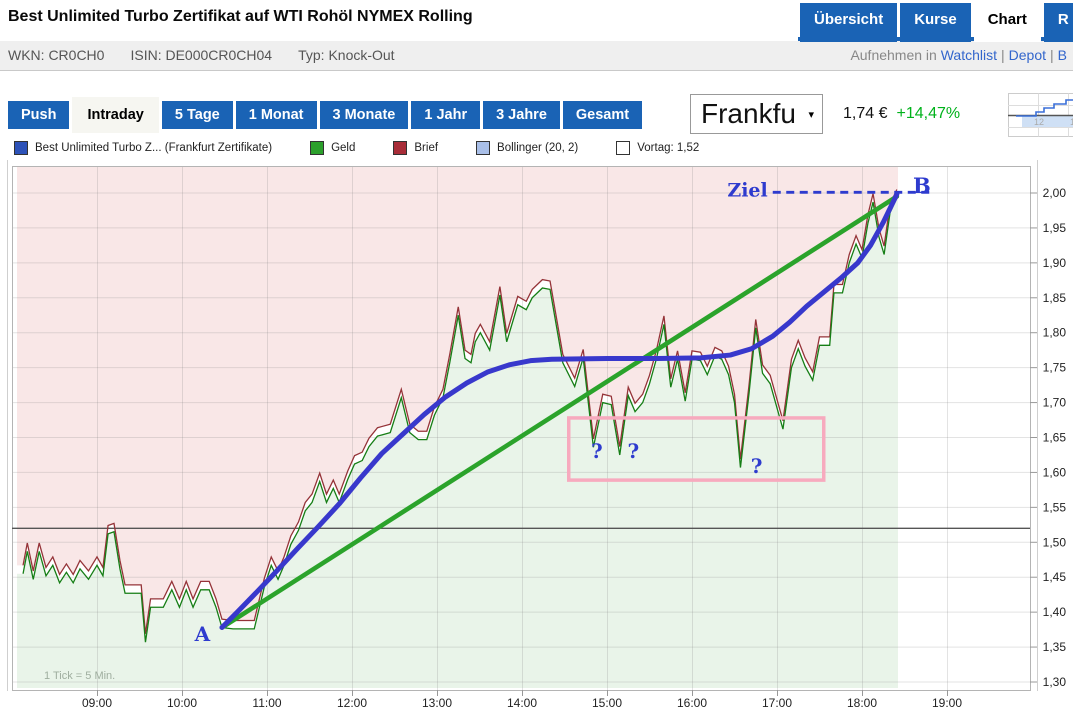  Describe the element at coordinates (922, 185) in the screenshot. I see `annotation-b-label: B` at that location.